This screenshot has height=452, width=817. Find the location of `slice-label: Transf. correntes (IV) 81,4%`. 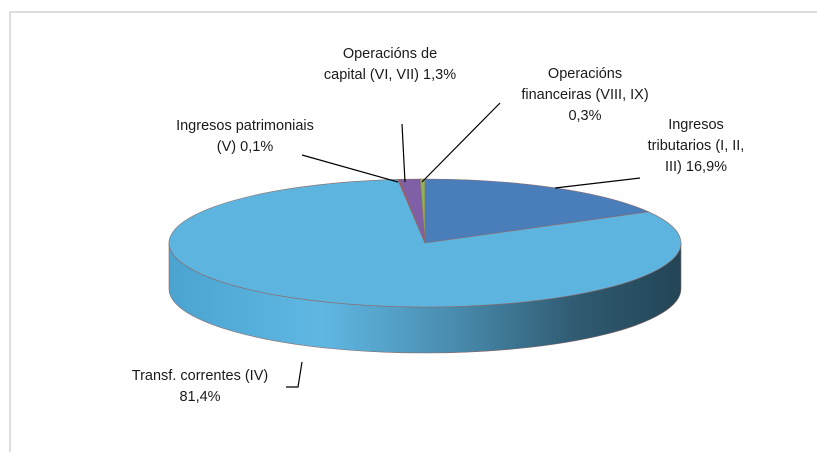

slice-label: Transf. correntes (IV) 81,4% is located at coordinates (200, 387).